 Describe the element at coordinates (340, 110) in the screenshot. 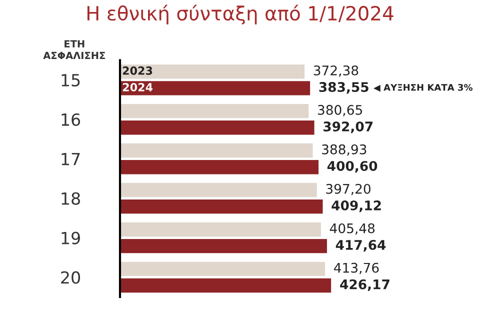

I see `data-label: 380,65` at that location.